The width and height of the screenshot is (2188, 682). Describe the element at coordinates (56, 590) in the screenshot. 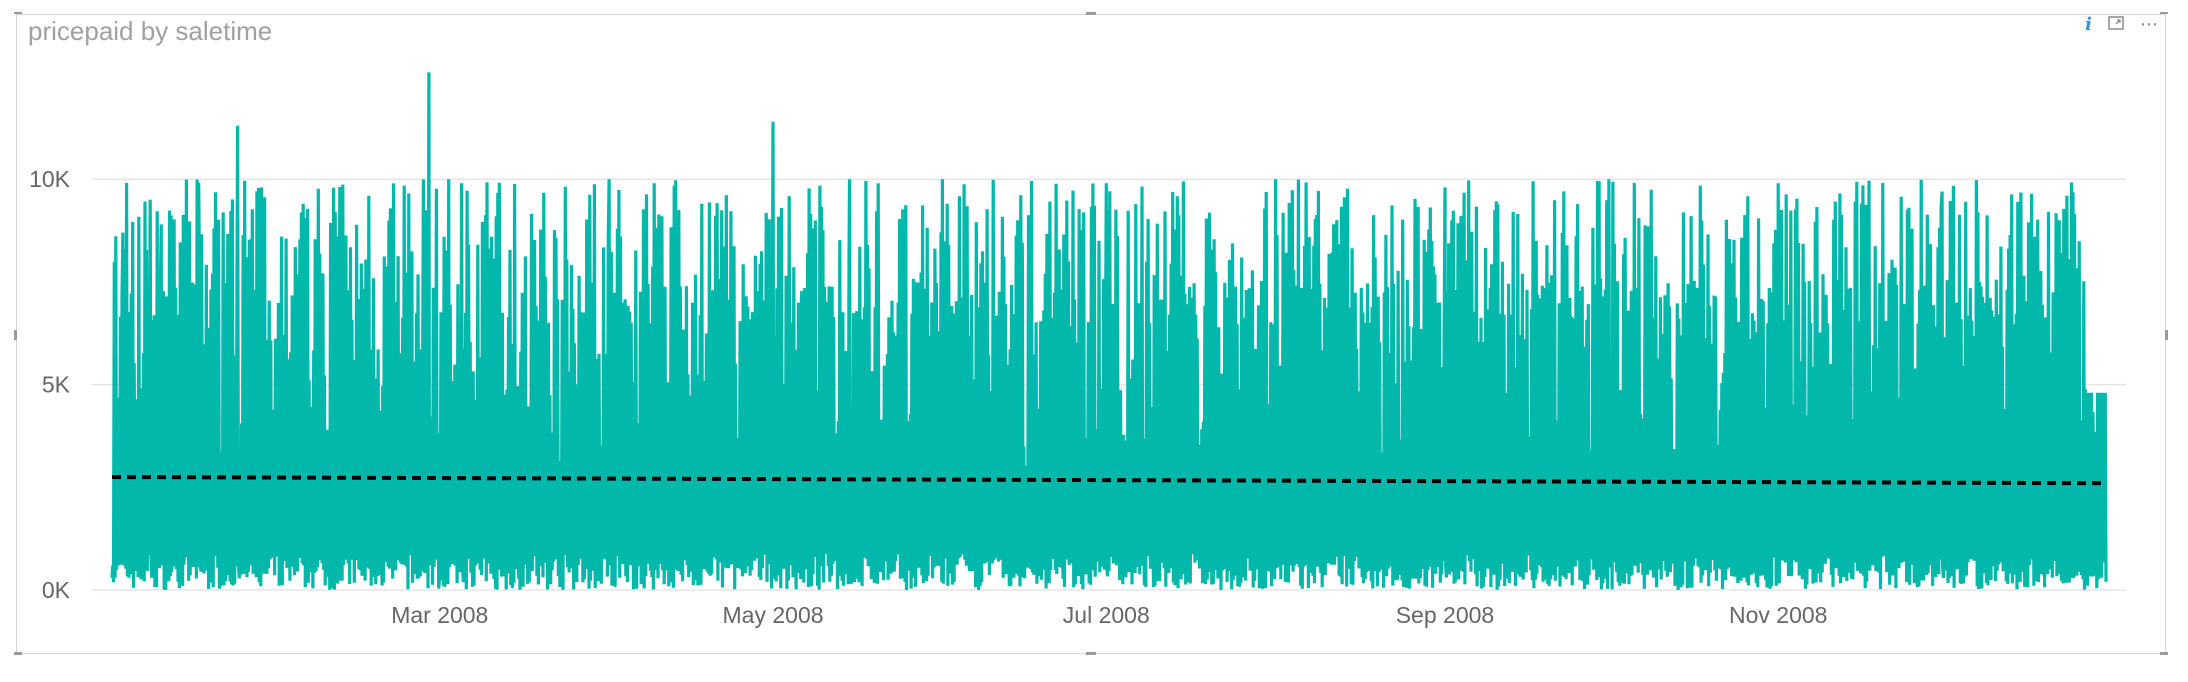

I see `y-tick-label: 0K` at that location.